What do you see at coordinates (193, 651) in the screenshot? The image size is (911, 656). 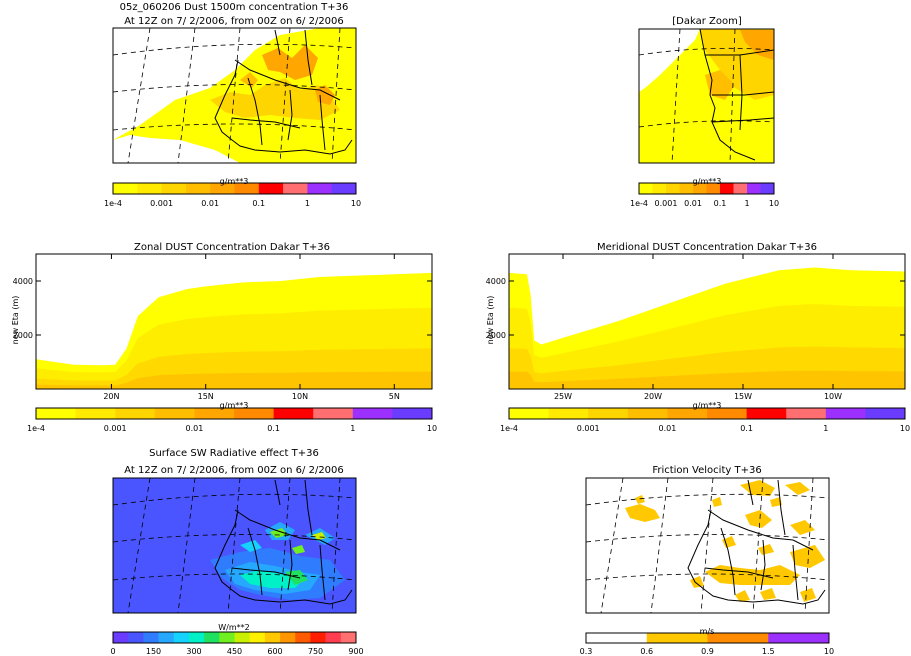 I see `colorbar-tick-label: 300` at bounding box center [193, 651].